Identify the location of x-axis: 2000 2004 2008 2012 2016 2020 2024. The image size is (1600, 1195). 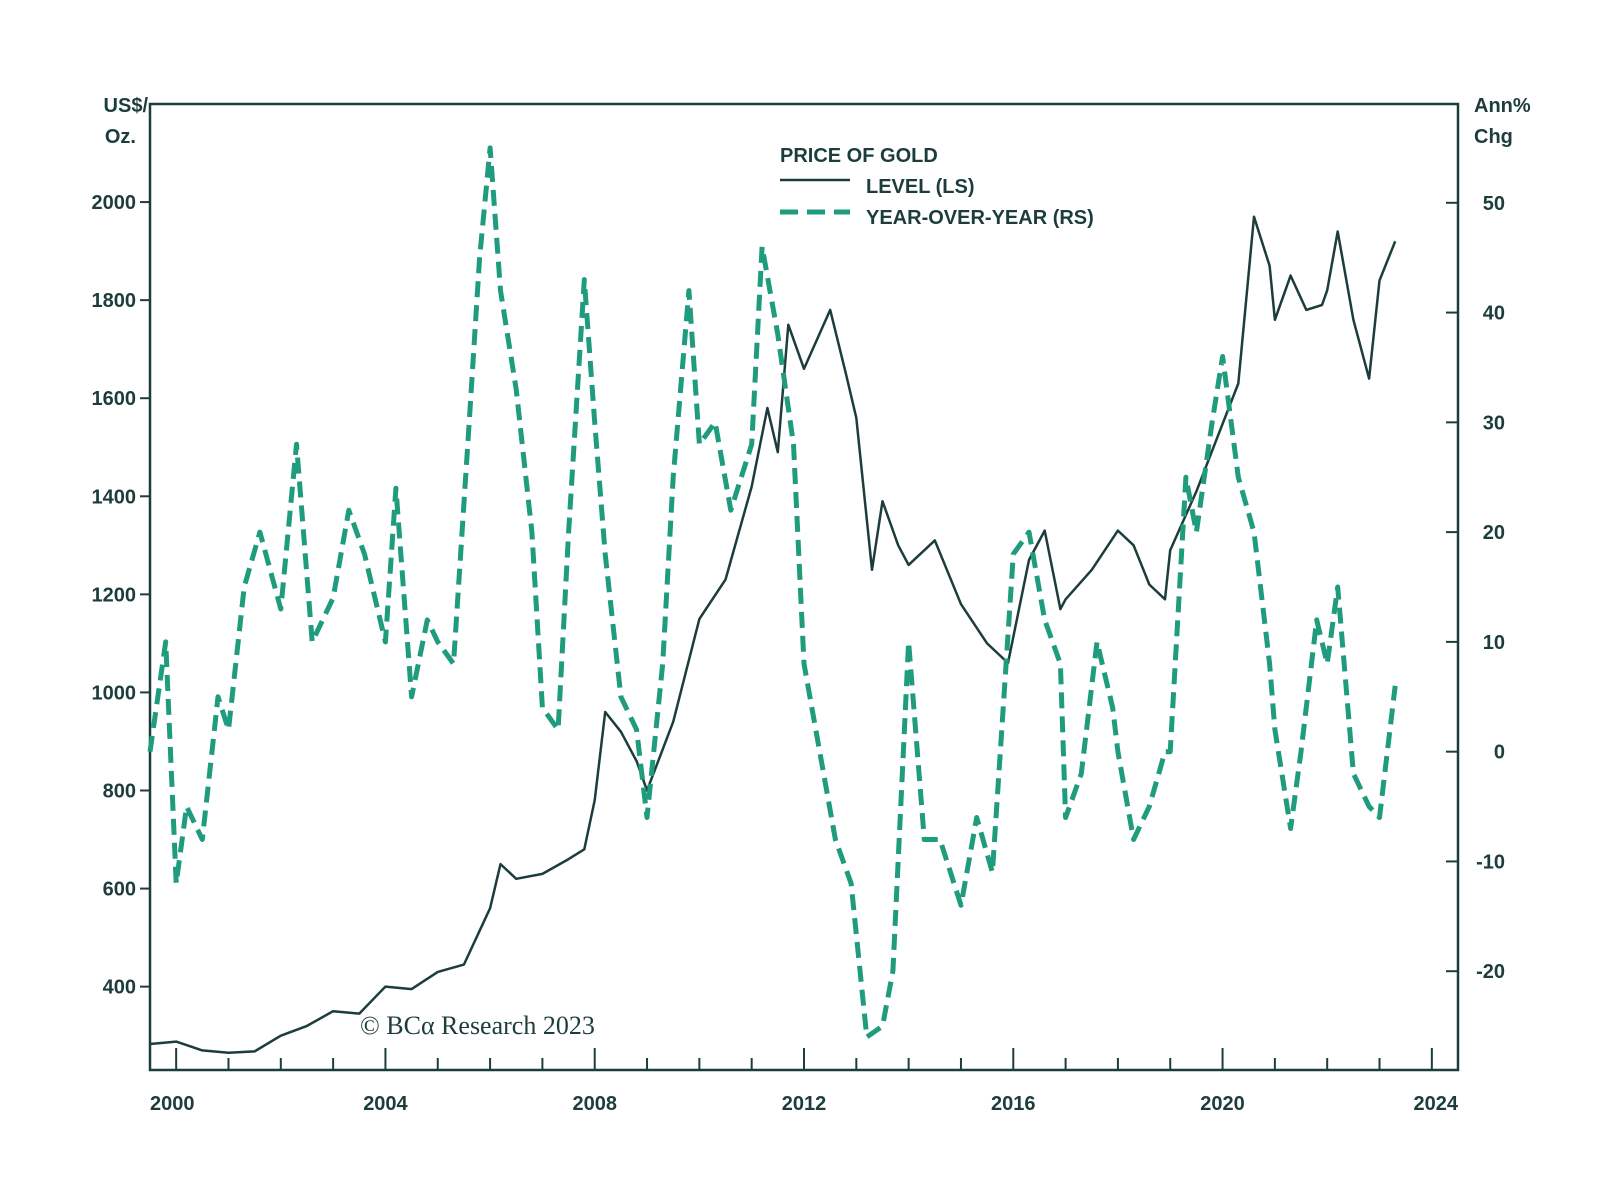
(804, 1081).